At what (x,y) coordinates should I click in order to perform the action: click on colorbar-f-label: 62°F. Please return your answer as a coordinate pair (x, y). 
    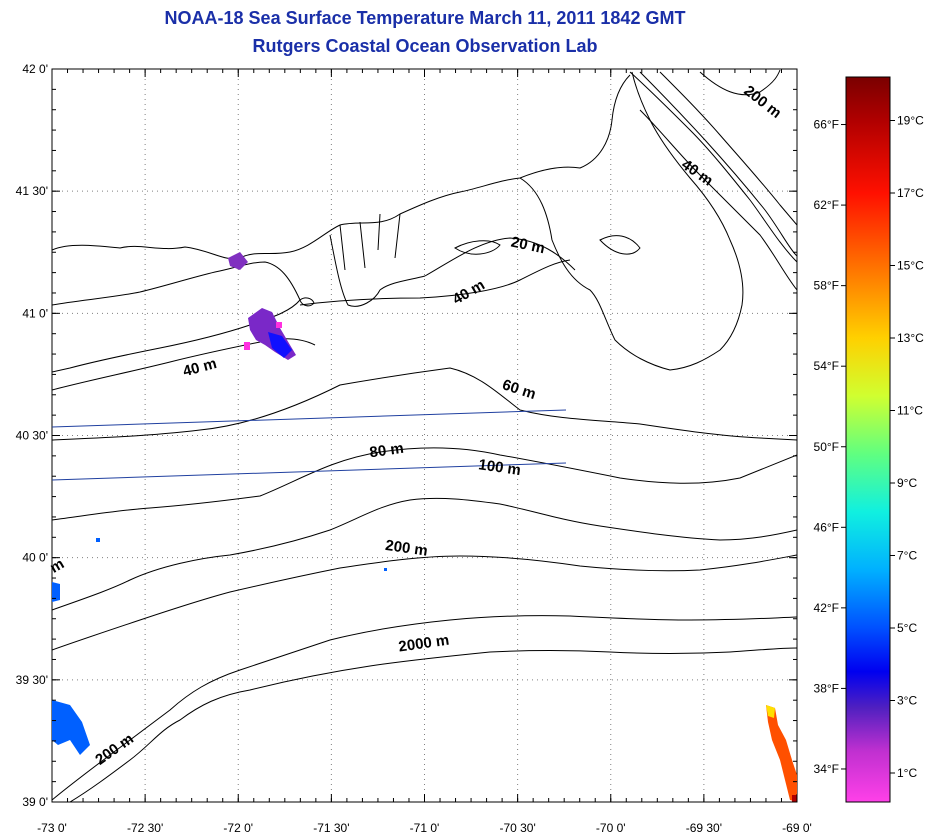
    Looking at the image, I should click on (826, 205).